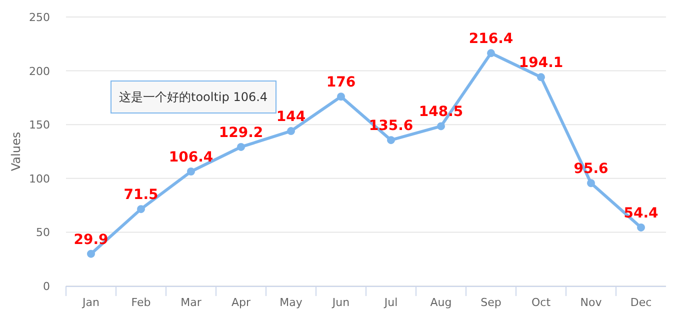 The width and height of the screenshot is (676, 320). I want to click on y-tick-label: 150, so click(39, 125).